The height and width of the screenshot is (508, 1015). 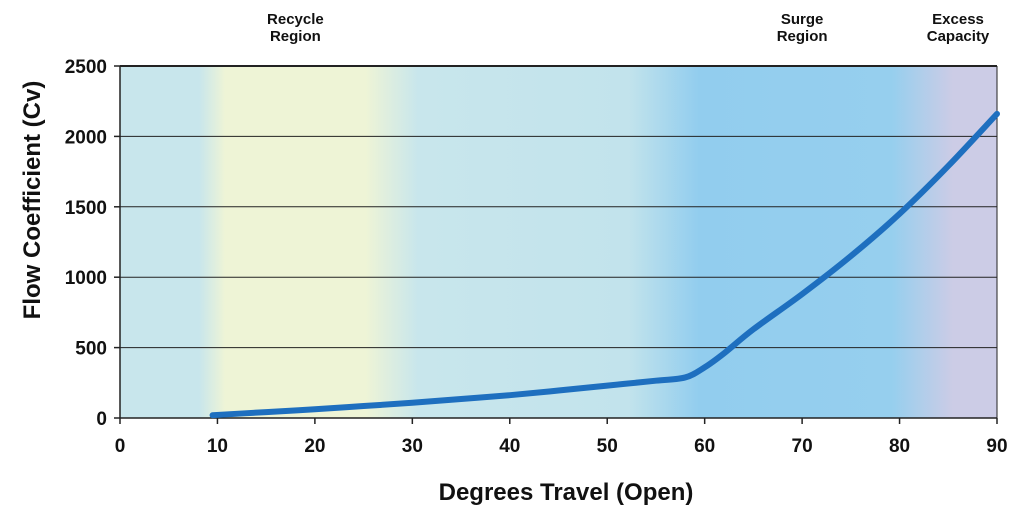 I want to click on x-tick-label-60: 60, so click(x=704, y=446).